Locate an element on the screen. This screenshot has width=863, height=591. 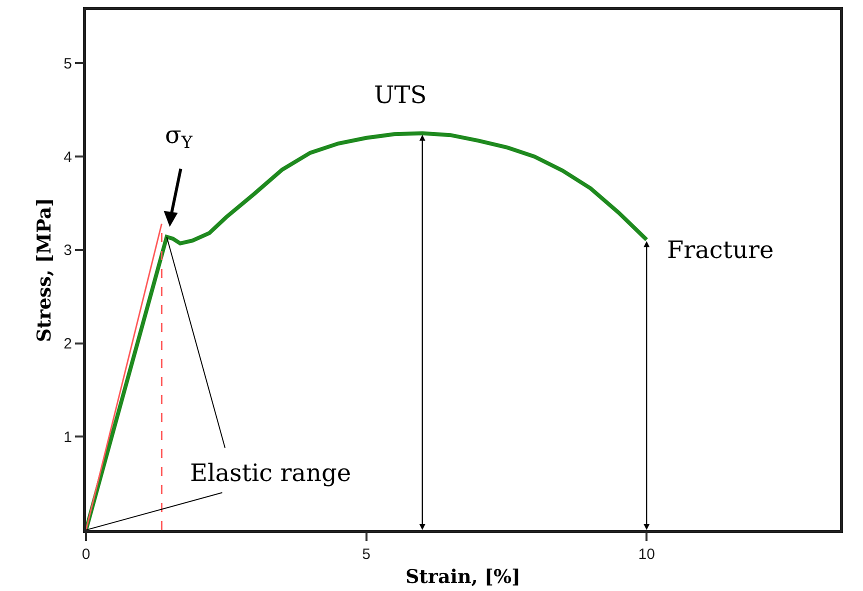
annotation: UTS is located at coordinates (400, 95).